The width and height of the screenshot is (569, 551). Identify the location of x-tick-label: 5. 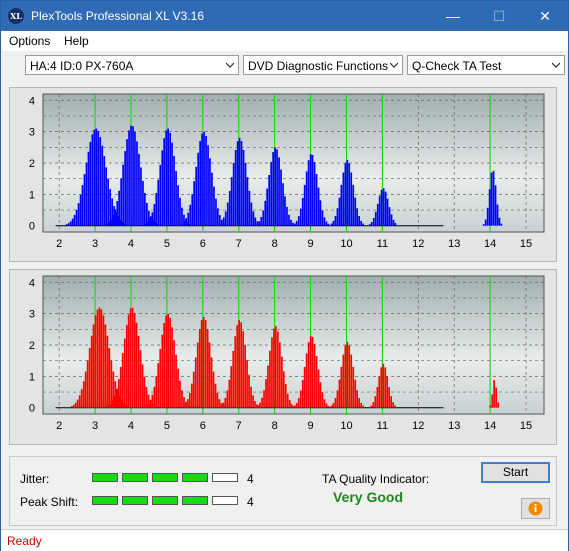
(167, 244).